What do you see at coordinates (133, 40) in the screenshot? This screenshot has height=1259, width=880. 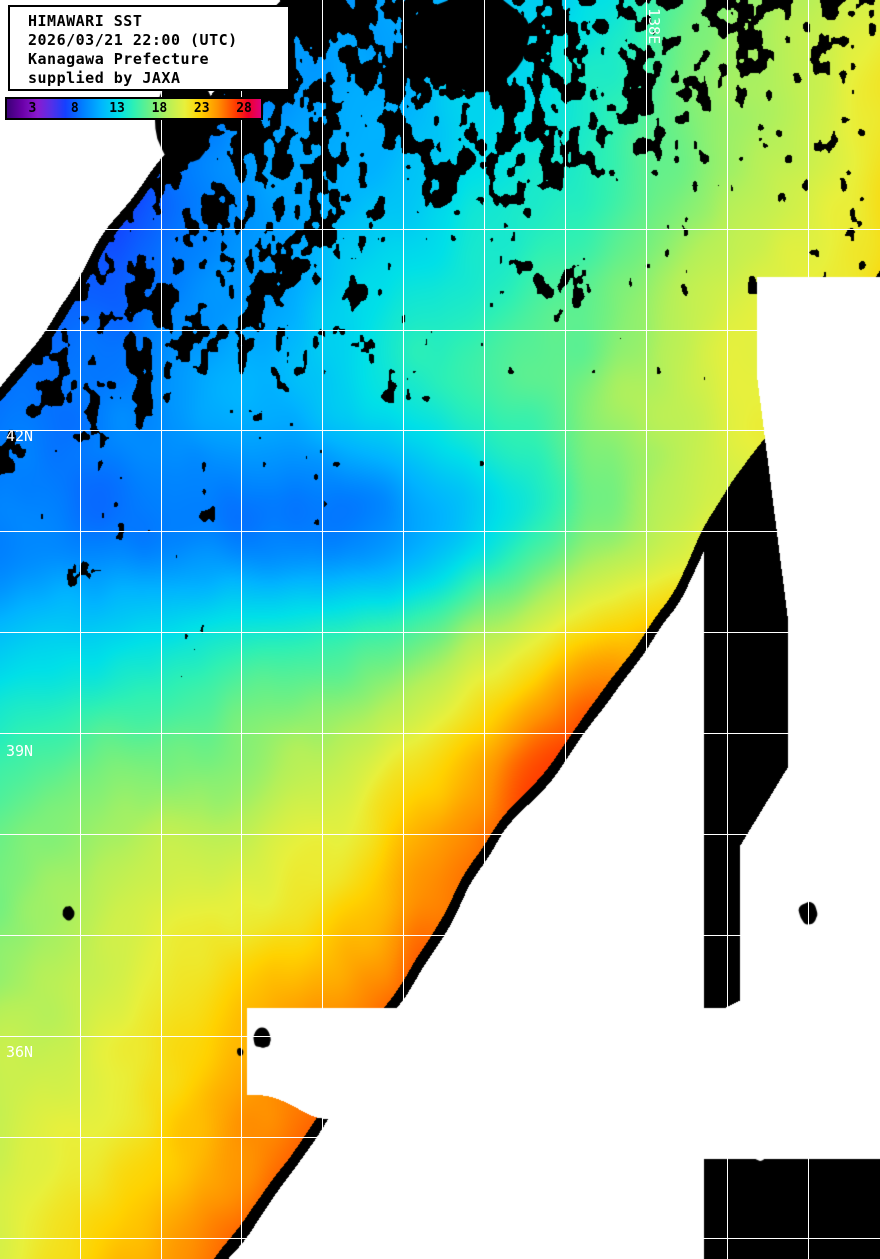 I see `title-line-datetime: 2026/03/21 22:00 (UTC)` at bounding box center [133, 40].